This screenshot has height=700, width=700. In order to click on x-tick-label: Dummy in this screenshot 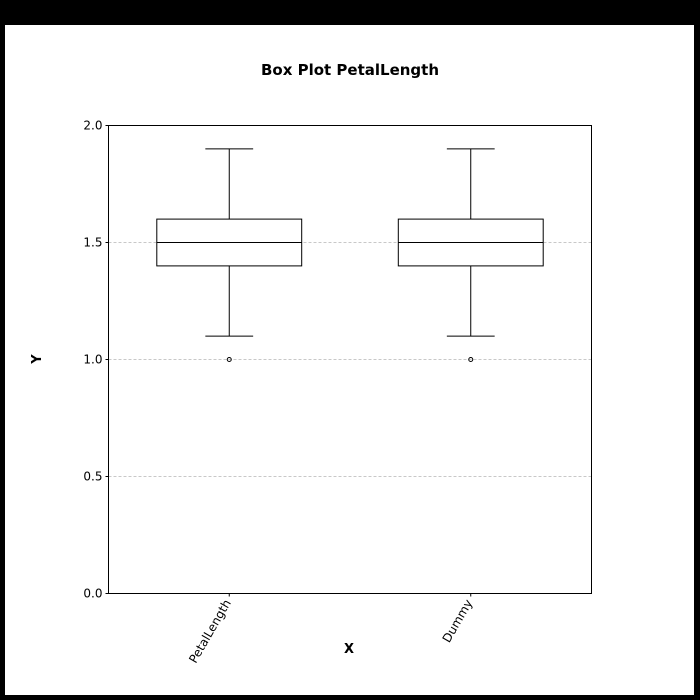, I will do `click(458, 621)`.